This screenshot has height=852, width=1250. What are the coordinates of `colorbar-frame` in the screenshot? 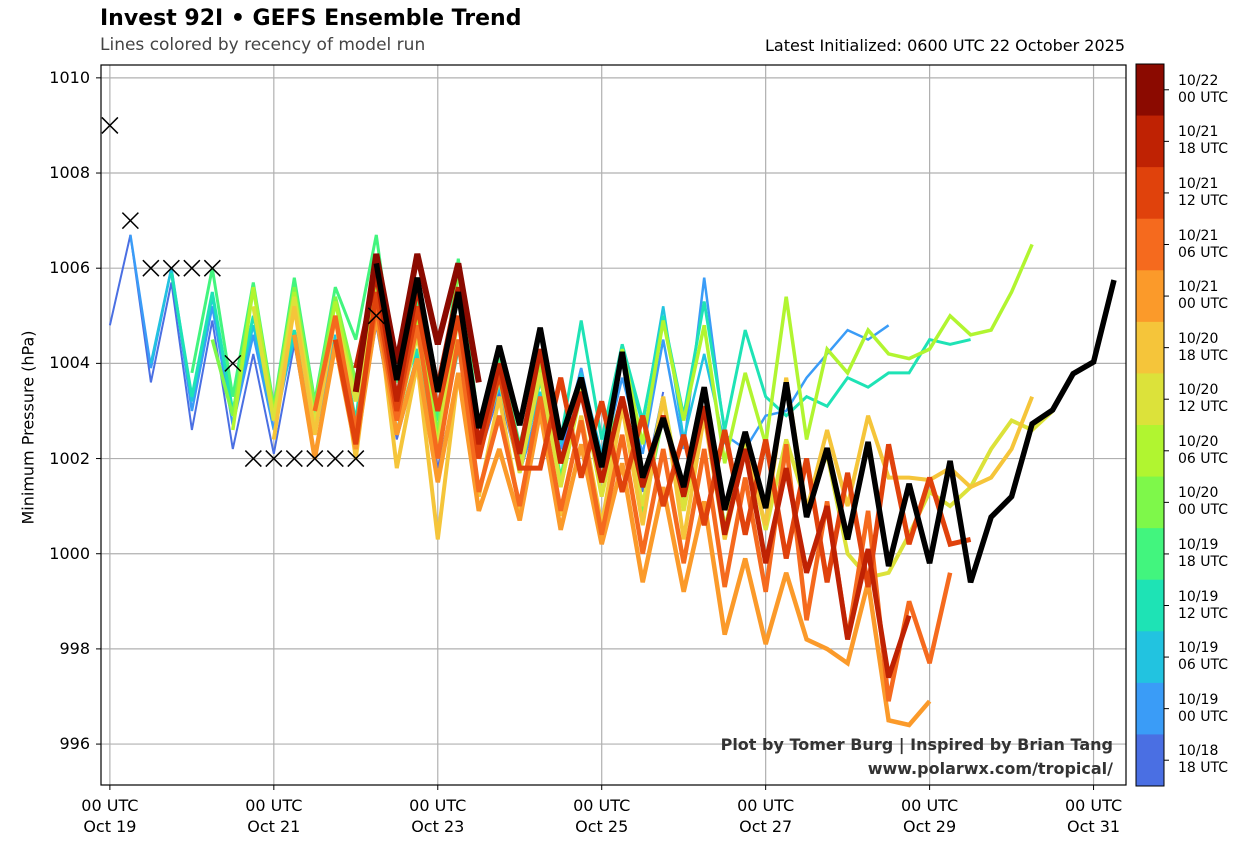 It's located at (1150, 425).